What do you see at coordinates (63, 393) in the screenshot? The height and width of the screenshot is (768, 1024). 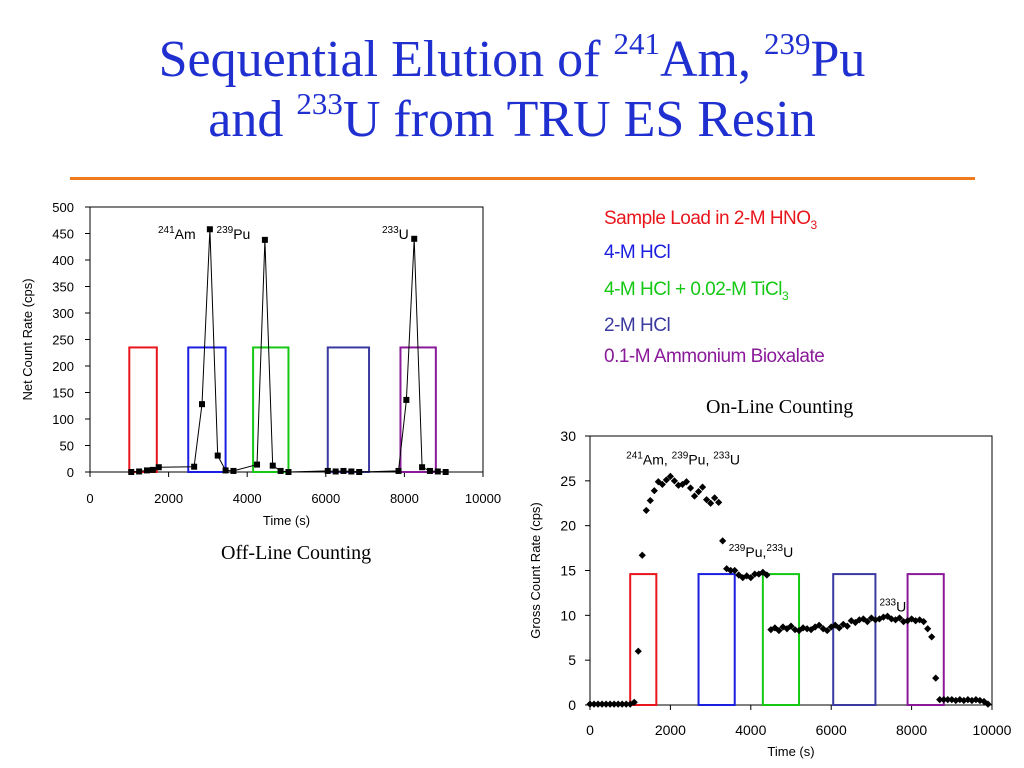 I see `y-tick-label: 150` at bounding box center [63, 393].